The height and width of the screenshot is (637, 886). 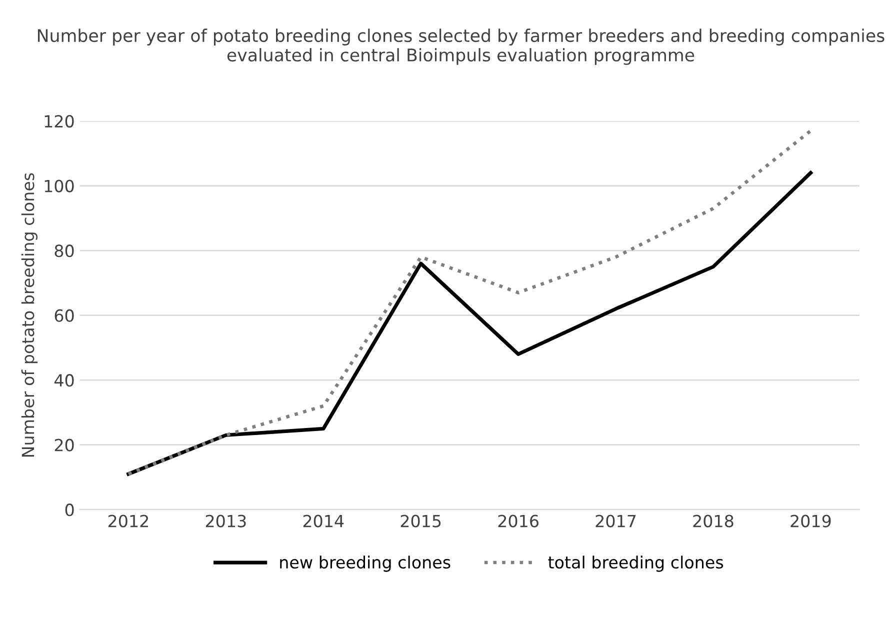 What do you see at coordinates (616, 521) in the screenshot?
I see `x-tick-label: 2017` at bounding box center [616, 521].